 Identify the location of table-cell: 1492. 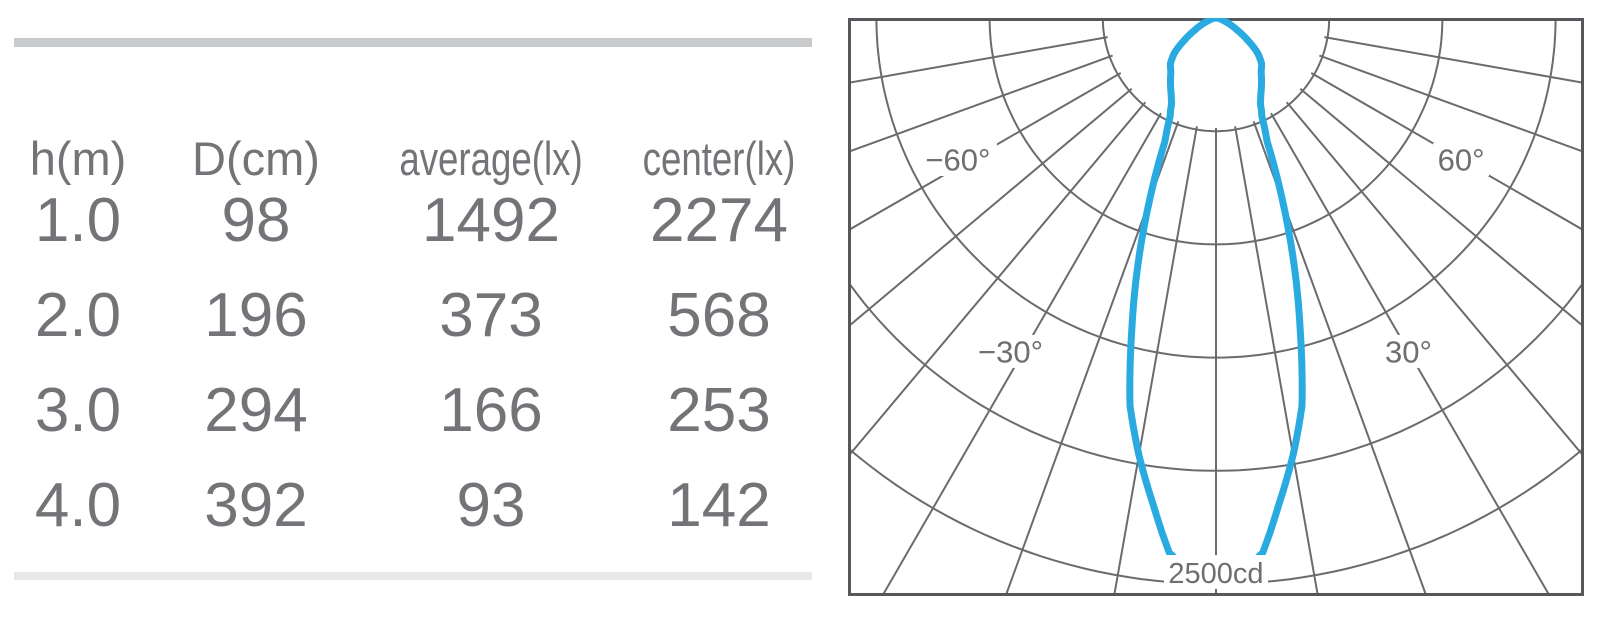
(491, 220).